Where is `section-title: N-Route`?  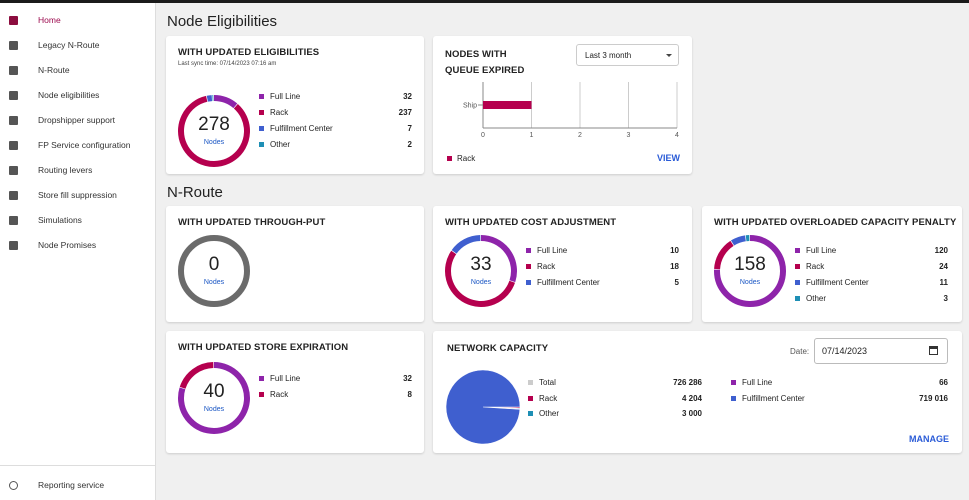 section-title: N-Route is located at coordinates (195, 192).